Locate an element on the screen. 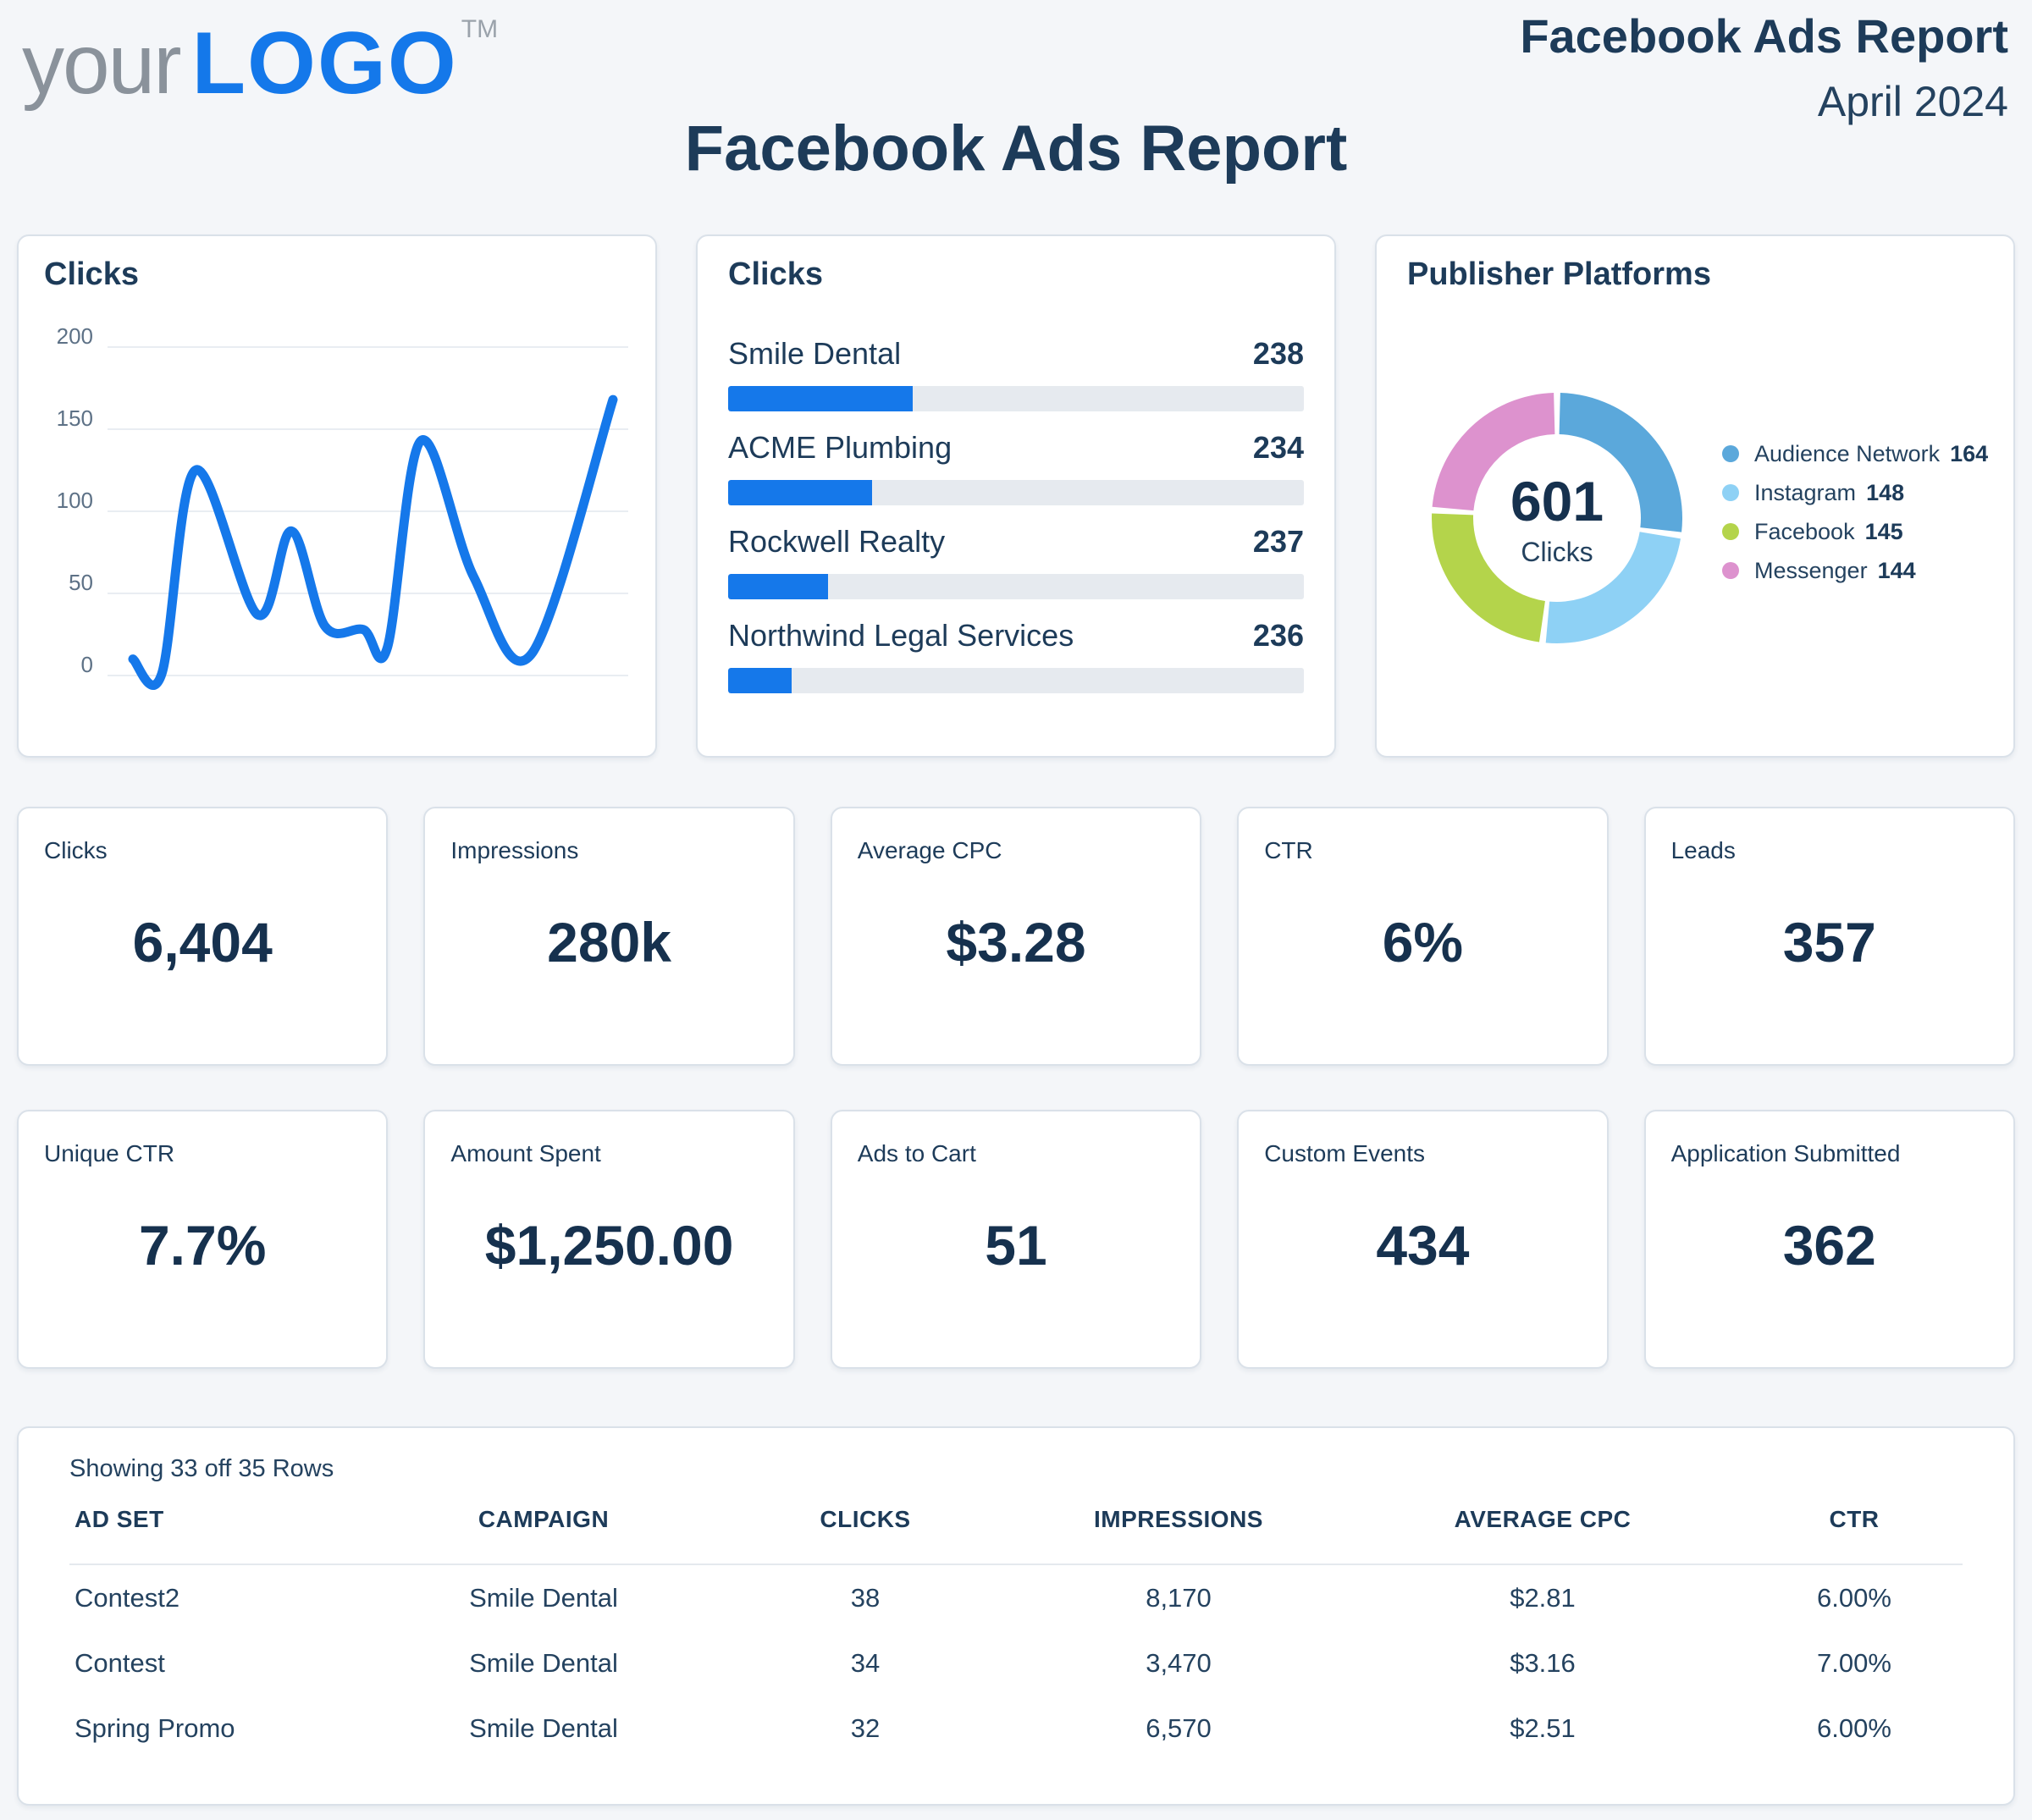 The image size is (2032, 1820). kpi-value: $3.28 is located at coordinates (1016, 942).